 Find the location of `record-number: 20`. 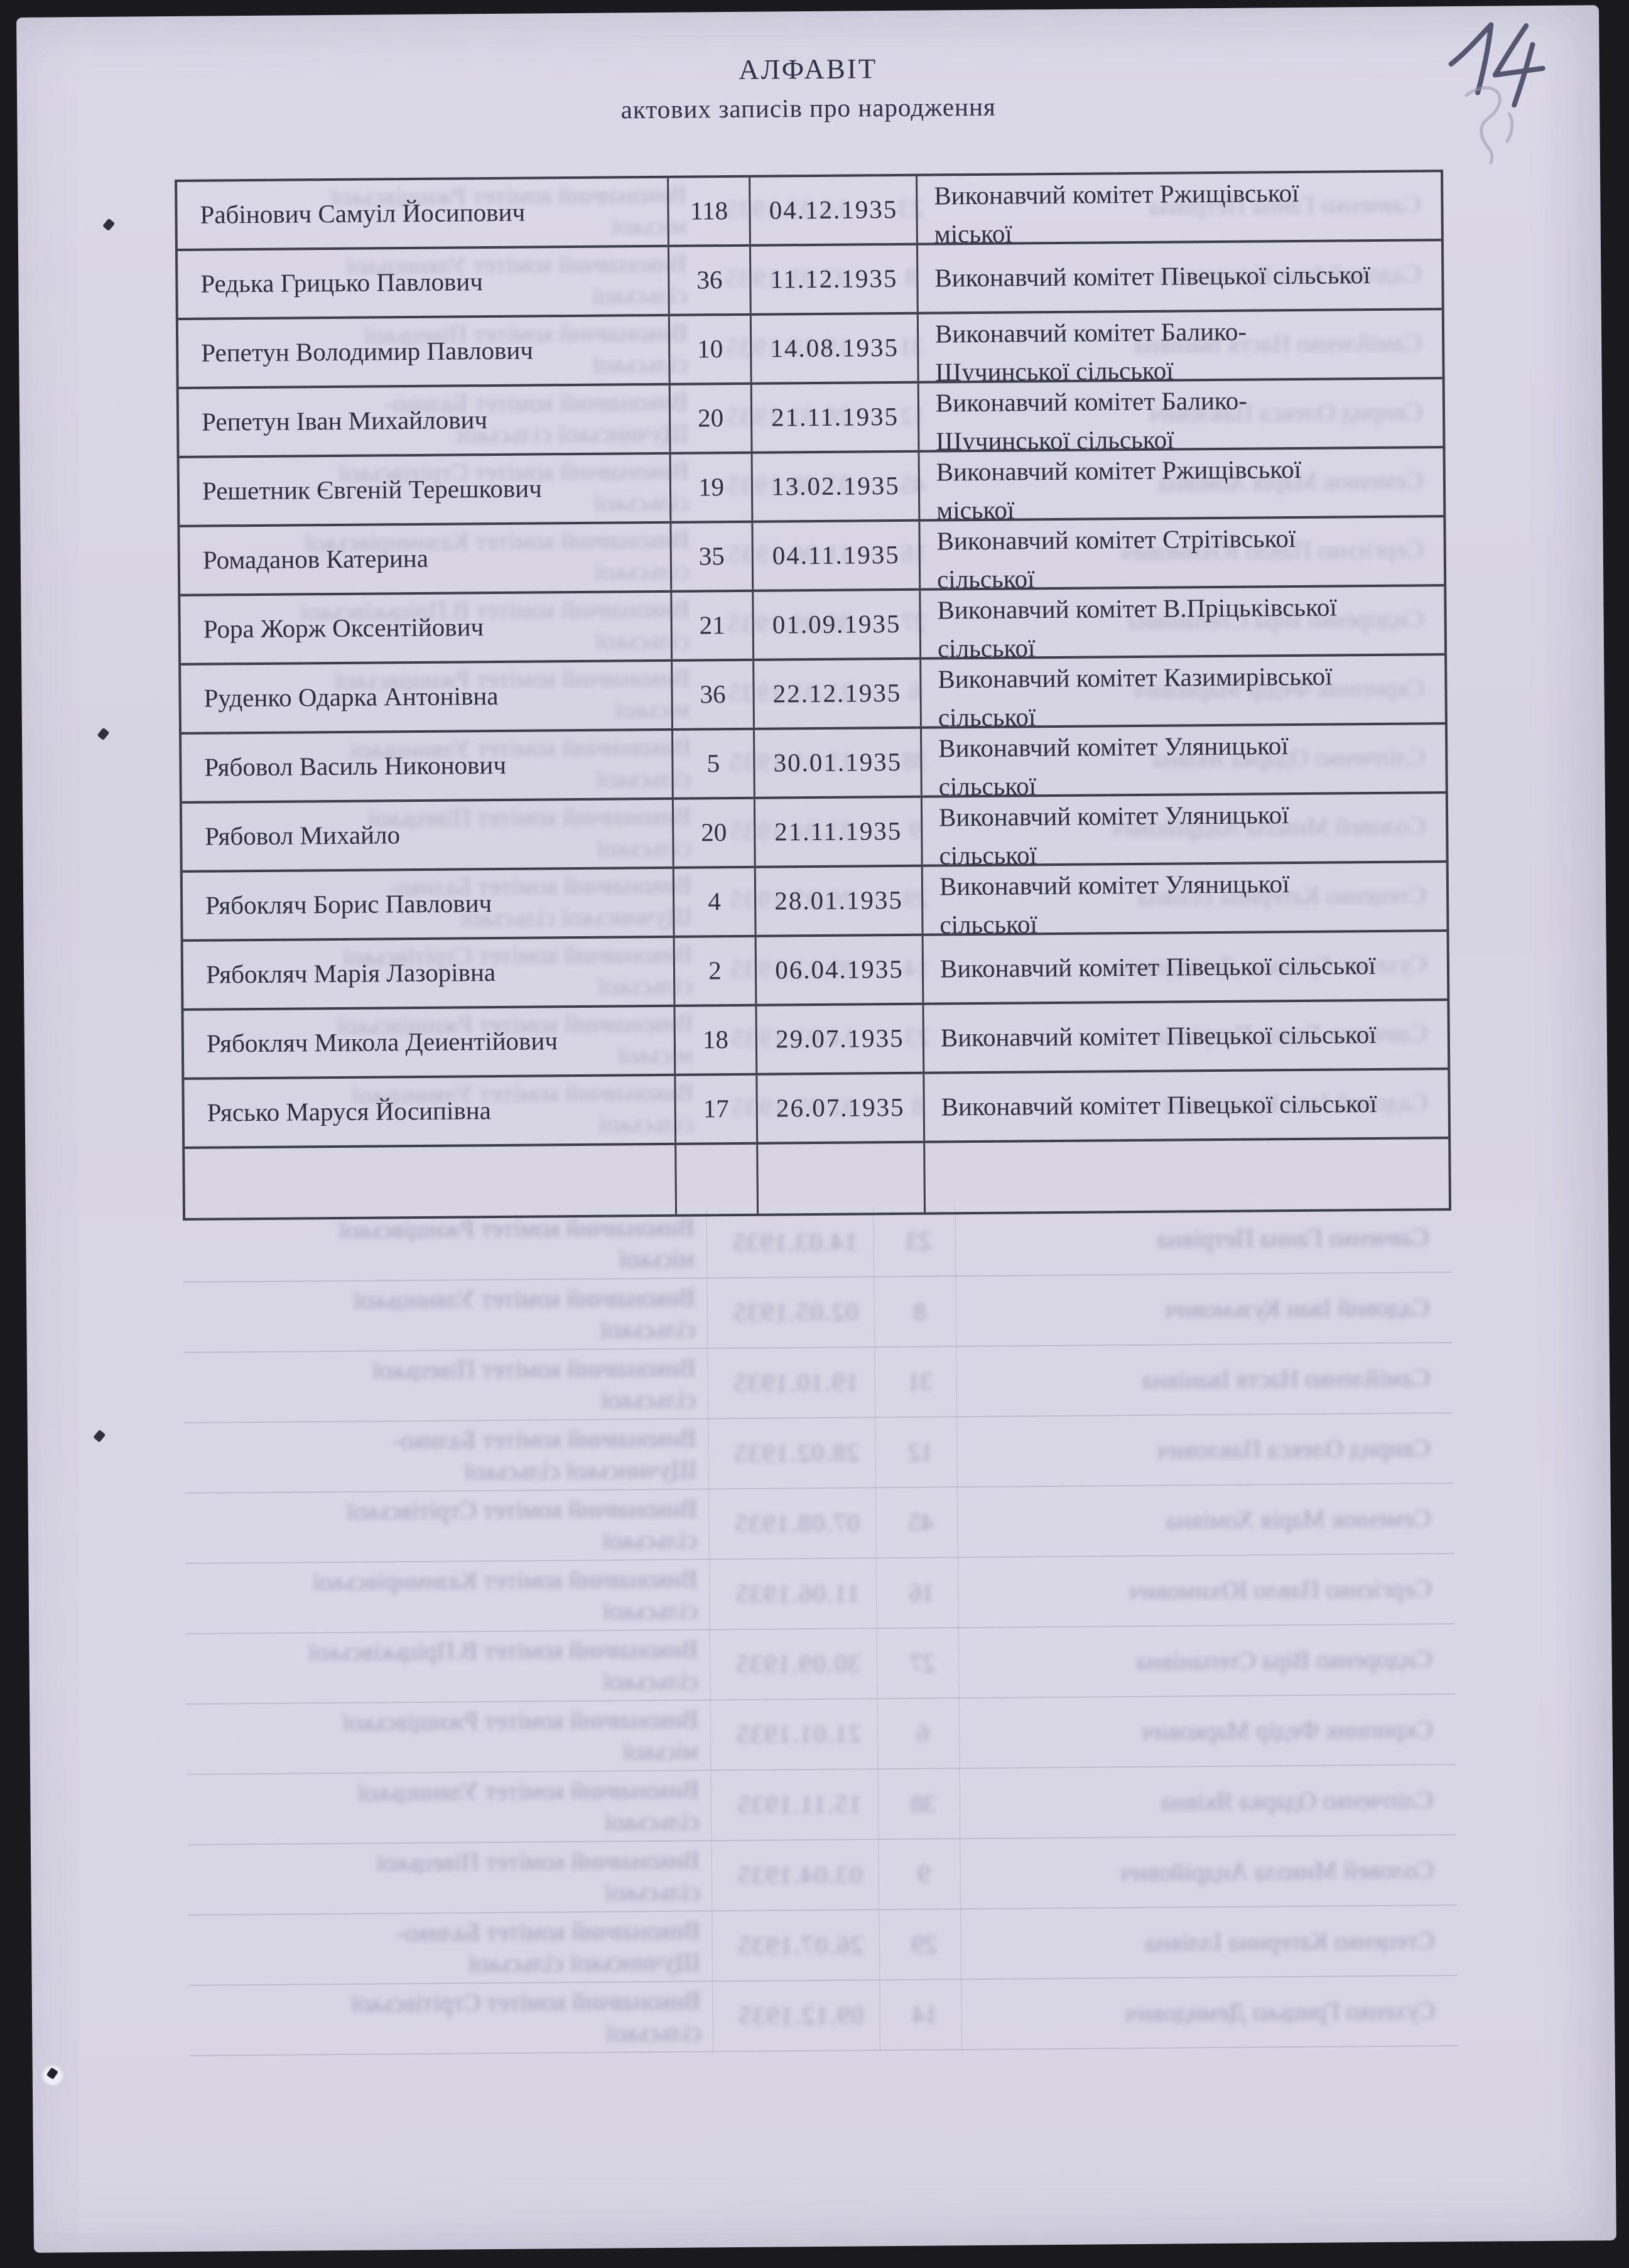

record-number: 20 is located at coordinates (711, 418).